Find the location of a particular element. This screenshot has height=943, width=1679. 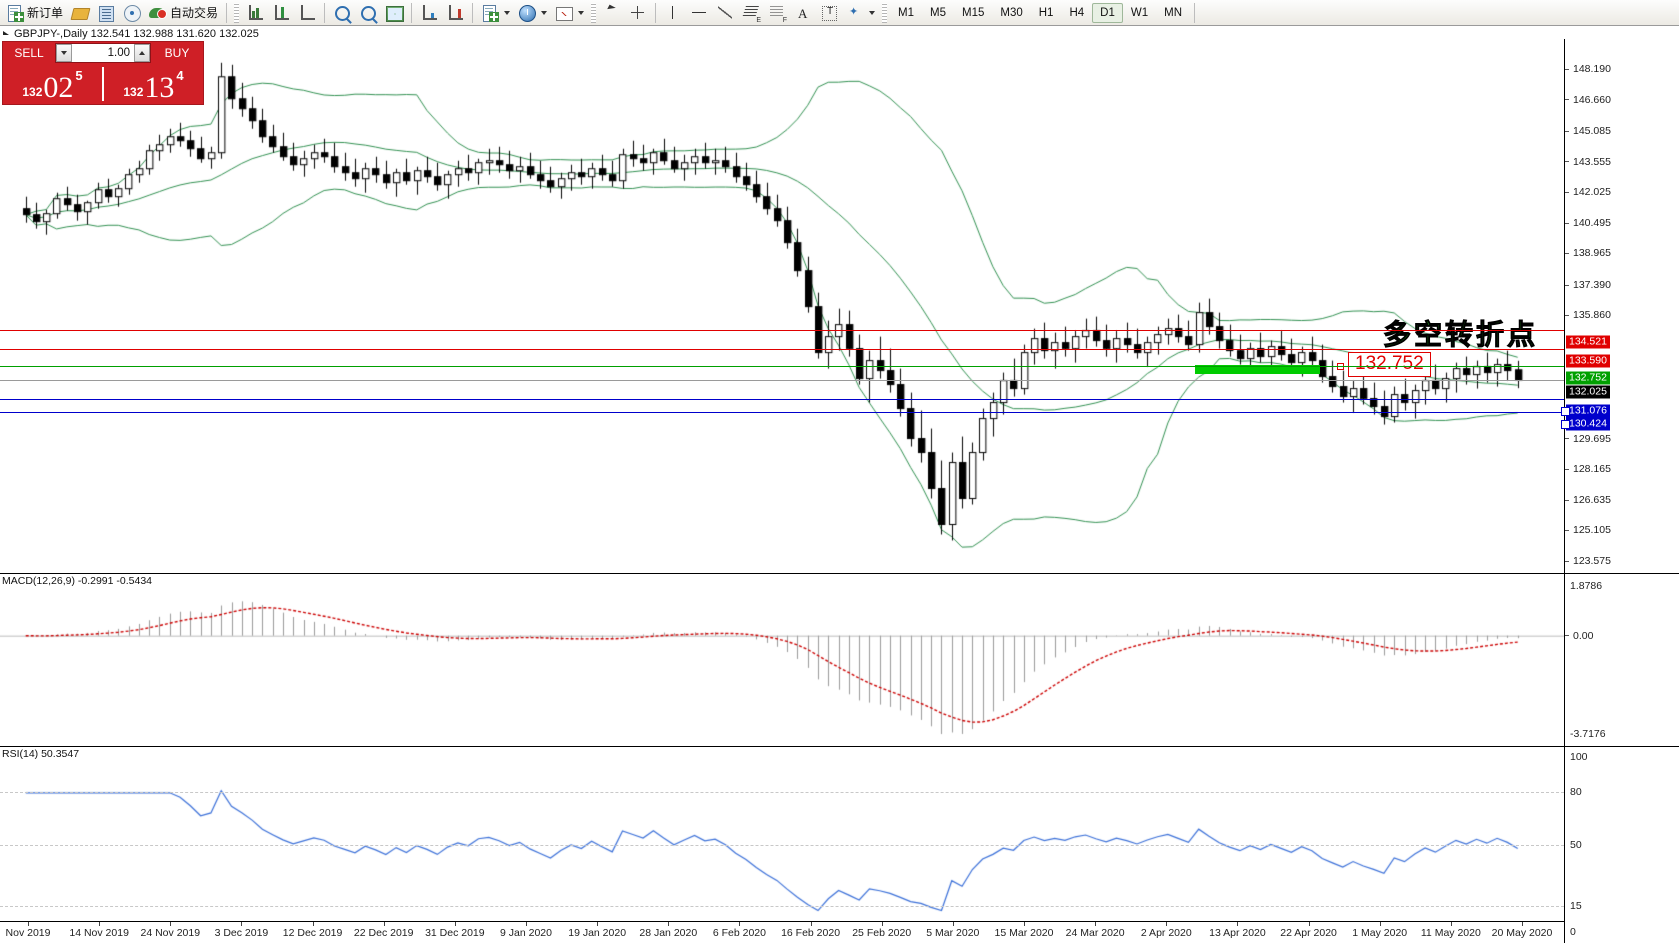

new-order-button: 新订单 is located at coordinates (34, 13).